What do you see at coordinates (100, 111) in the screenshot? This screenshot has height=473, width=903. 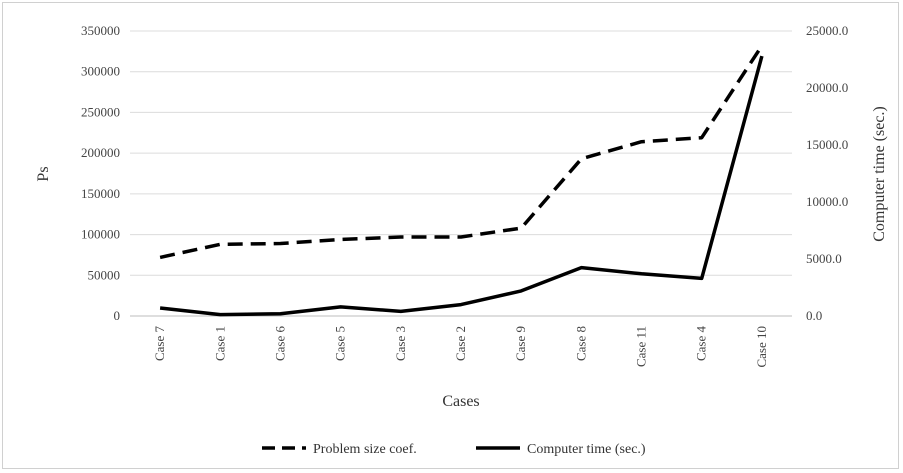 I see `y-left-tick-label: 250000` at bounding box center [100, 111].